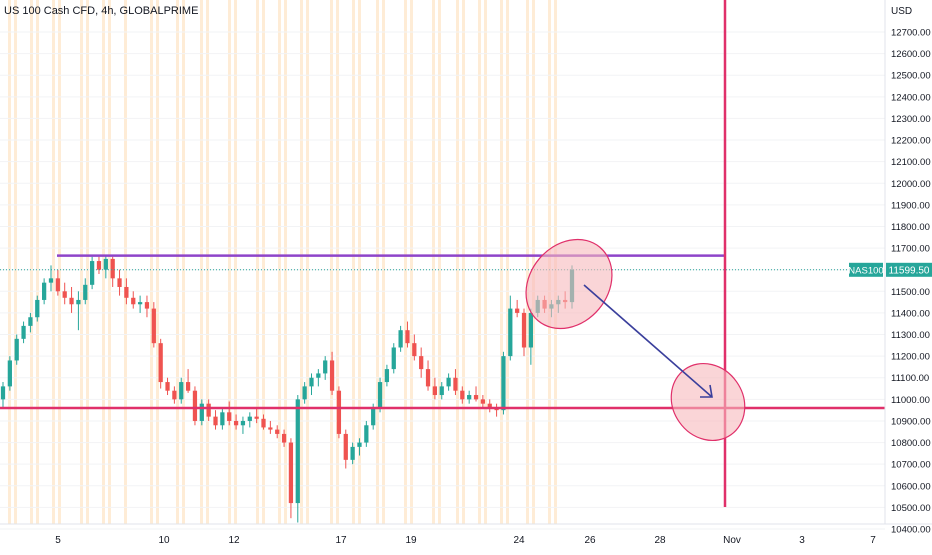 The image size is (932, 555). I want to click on y-tick-label: 12500.00, so click(911, 76).